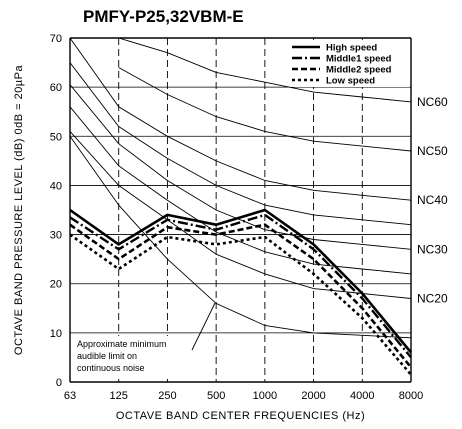  I want to click on y-tick-label: 60, so click(56, 88).